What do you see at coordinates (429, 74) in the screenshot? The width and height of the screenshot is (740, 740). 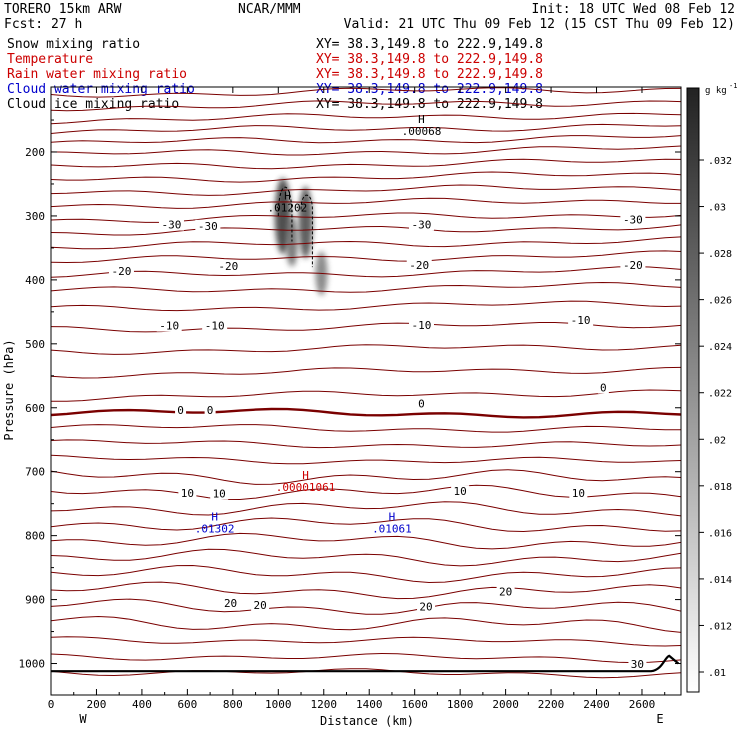 I see `field-xy-rain: XY= 38.3,149.8 to 222.9,149.8` at bounding box center [429, 74].